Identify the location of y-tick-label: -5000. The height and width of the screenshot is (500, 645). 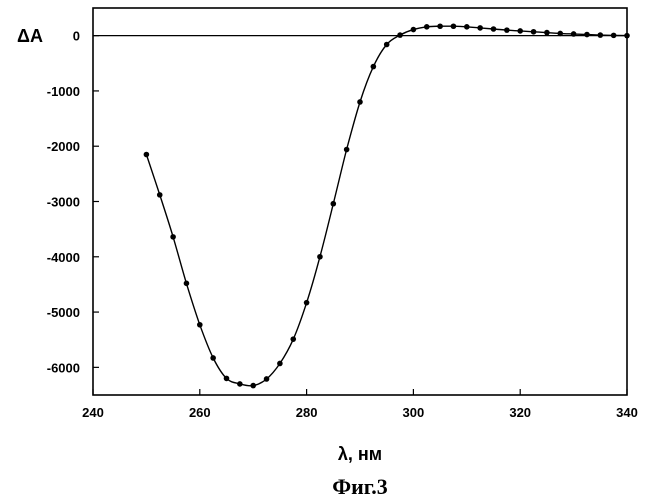
(63, 312).